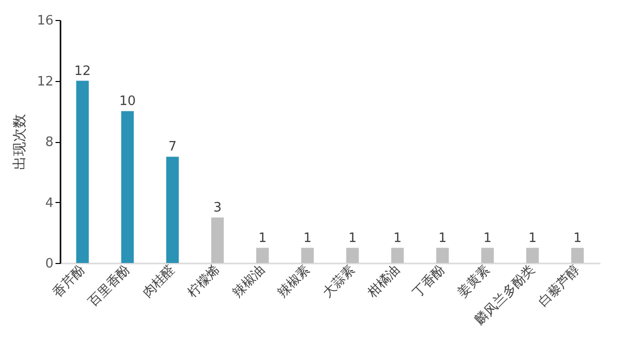 The height and width of the screenshot is (350, 640). What do you see at coordinates (49, 142) in the screenshot?
I see `y-tick-label: 8` at bounding box center [49, 142].